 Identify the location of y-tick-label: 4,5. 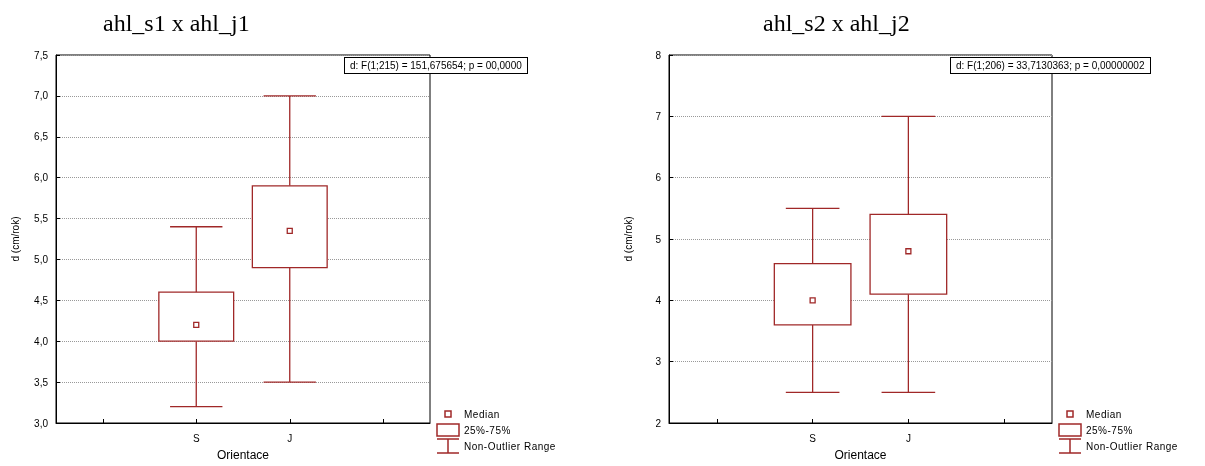
(41, 300).